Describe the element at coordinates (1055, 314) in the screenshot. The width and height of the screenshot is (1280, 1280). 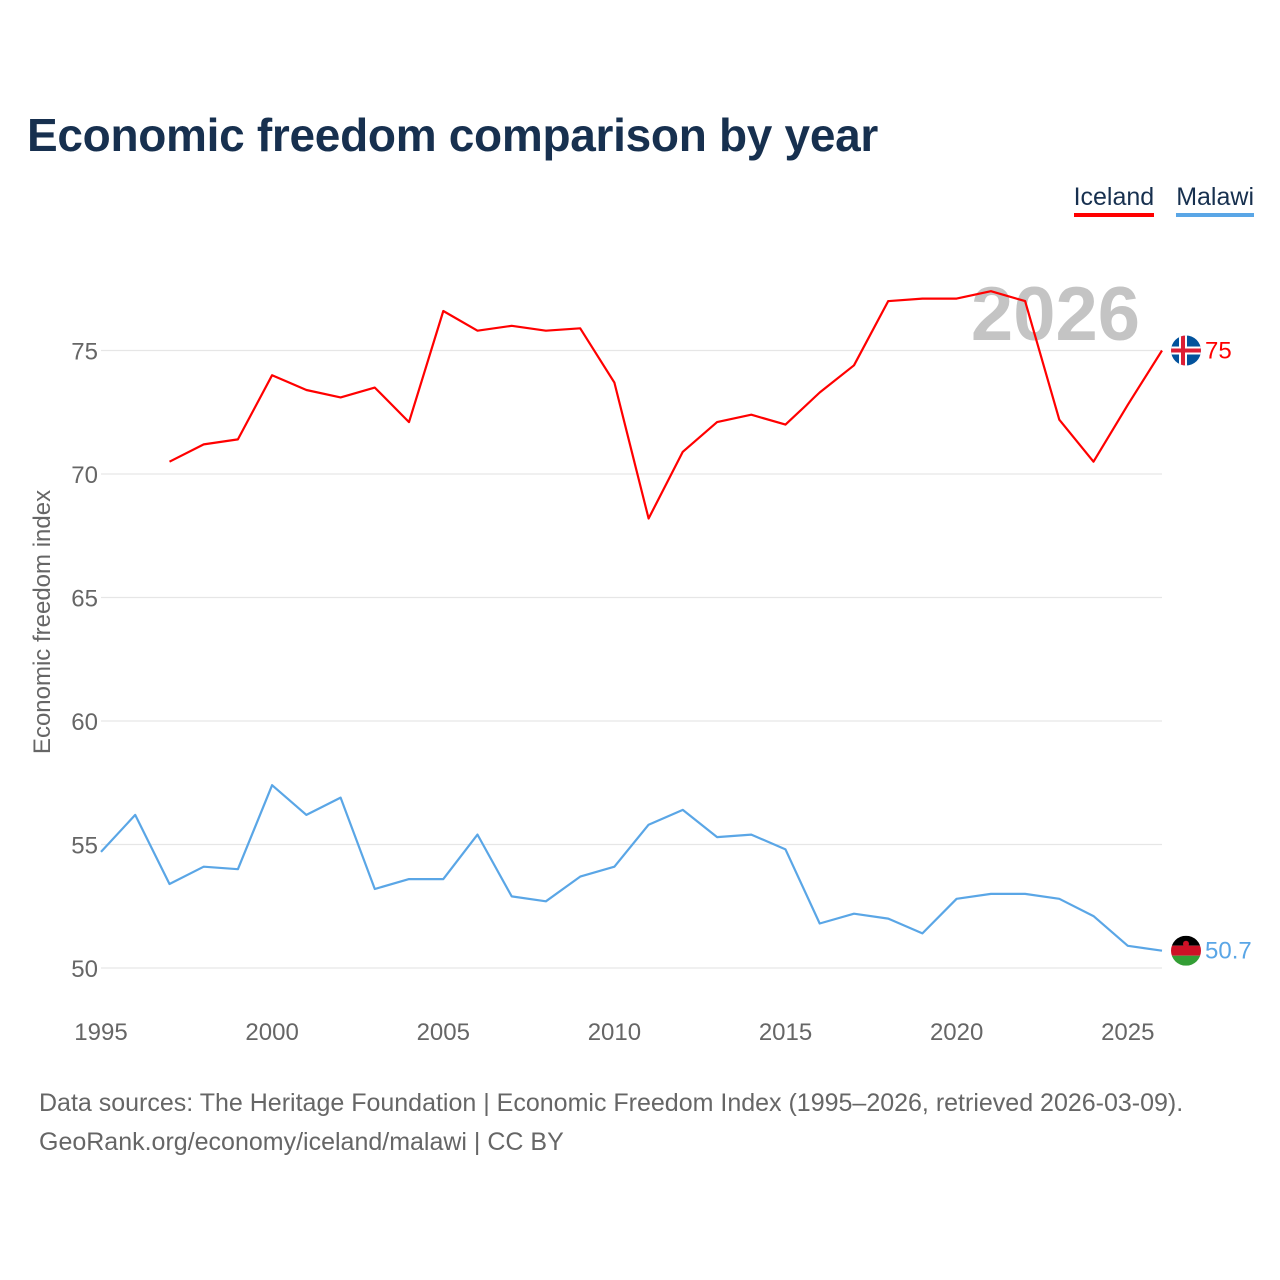
I see `year-watermark: 2026` at that location.